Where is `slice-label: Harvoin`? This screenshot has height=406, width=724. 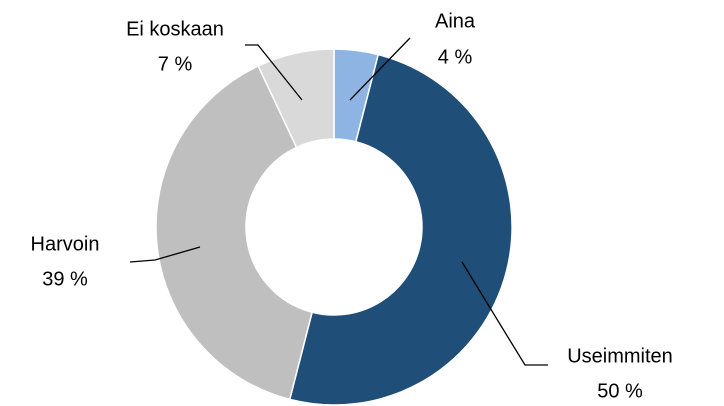
slice-label: Harvoin is located at coordinates (65, 244).